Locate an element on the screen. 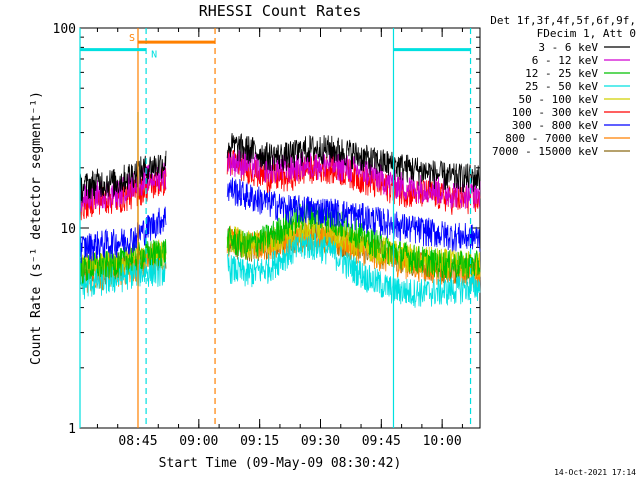  legend-label: 3 - 6 keV is located at coordinates (568, 47).